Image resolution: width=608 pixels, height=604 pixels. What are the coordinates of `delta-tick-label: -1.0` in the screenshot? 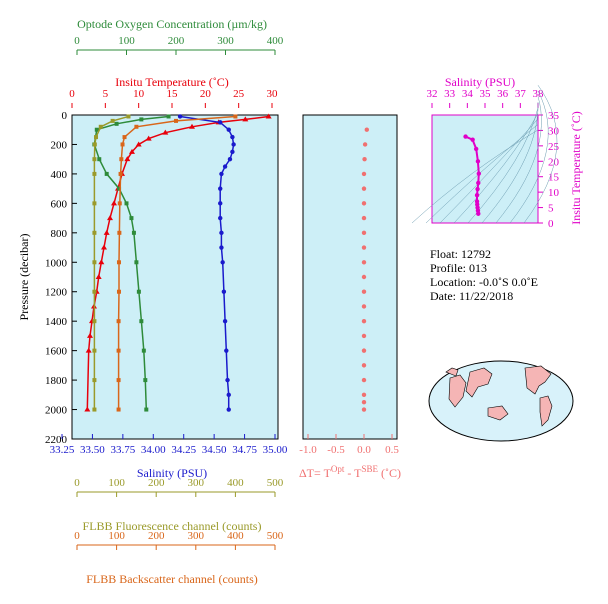 It's located at (308, 450).